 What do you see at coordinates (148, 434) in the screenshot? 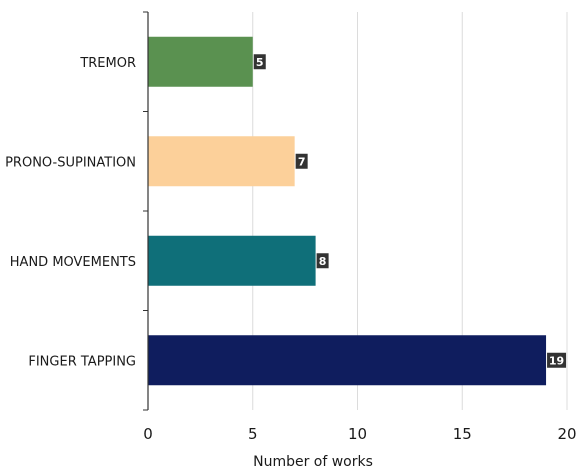
I see `x-tick-label-0: 0` at bounding box center [148, 434].